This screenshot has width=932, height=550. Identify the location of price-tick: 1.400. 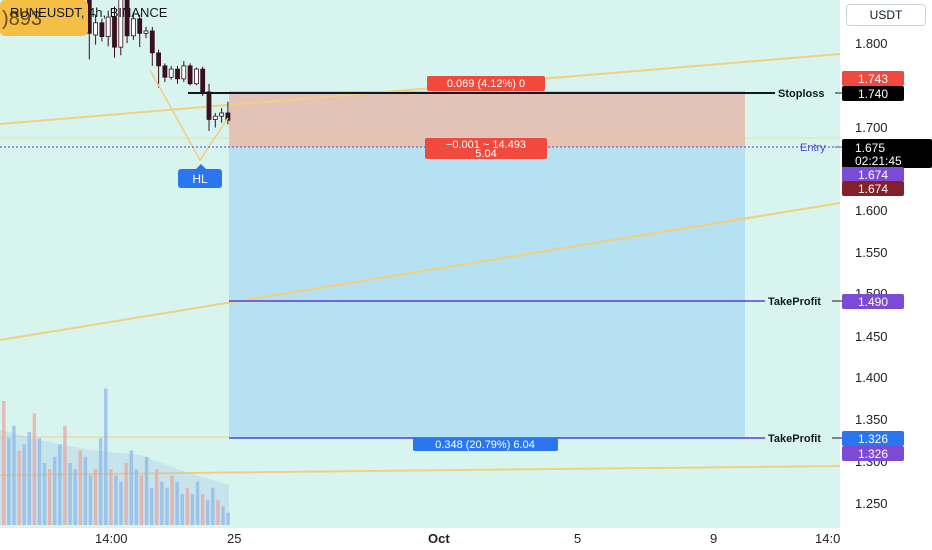
(871, 377).